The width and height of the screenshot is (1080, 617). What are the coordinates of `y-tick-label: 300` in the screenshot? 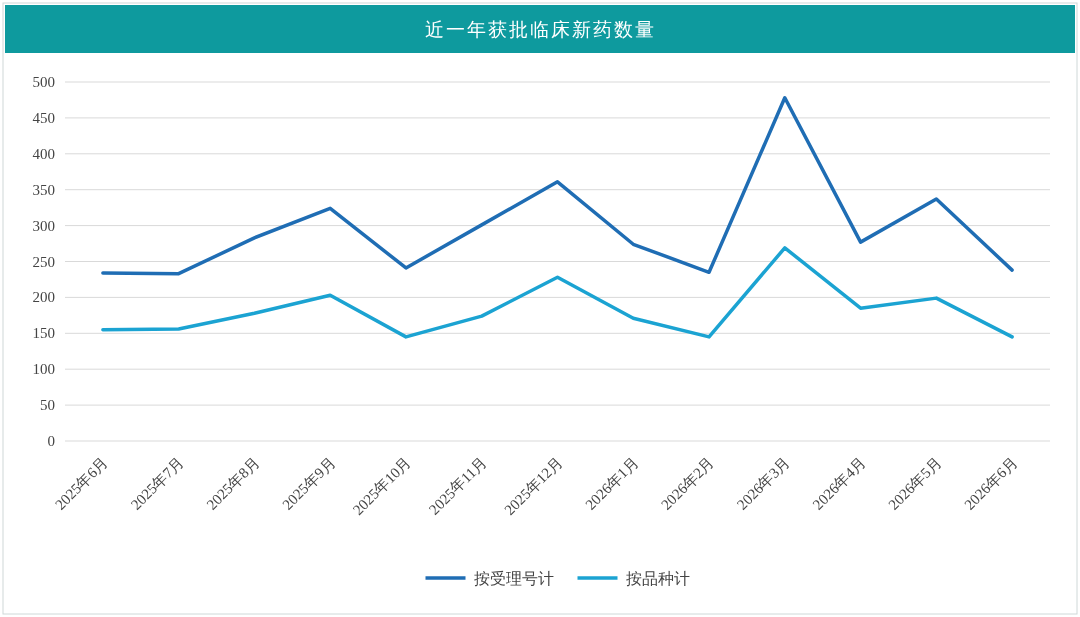 It's located at (43, 225).